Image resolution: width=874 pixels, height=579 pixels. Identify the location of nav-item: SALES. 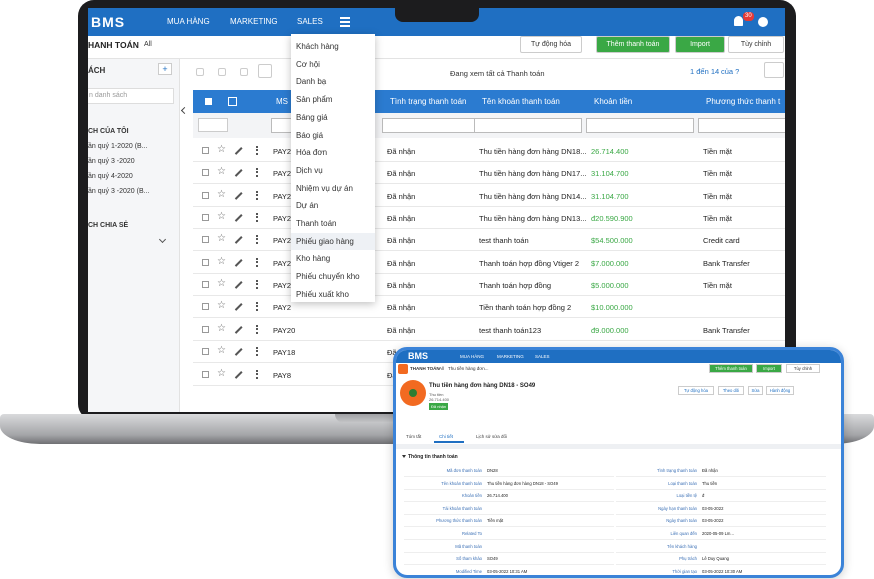
(310, 21).